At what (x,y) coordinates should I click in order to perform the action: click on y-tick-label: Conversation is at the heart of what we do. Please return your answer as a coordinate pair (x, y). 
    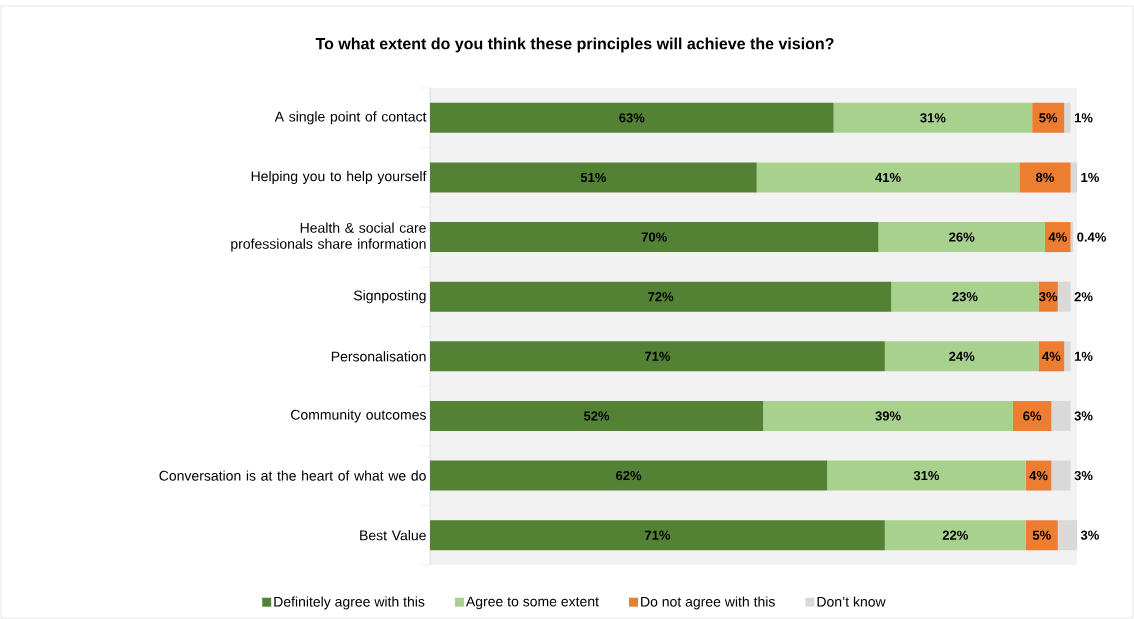
    Looking at the image, I should click on (292, 475).